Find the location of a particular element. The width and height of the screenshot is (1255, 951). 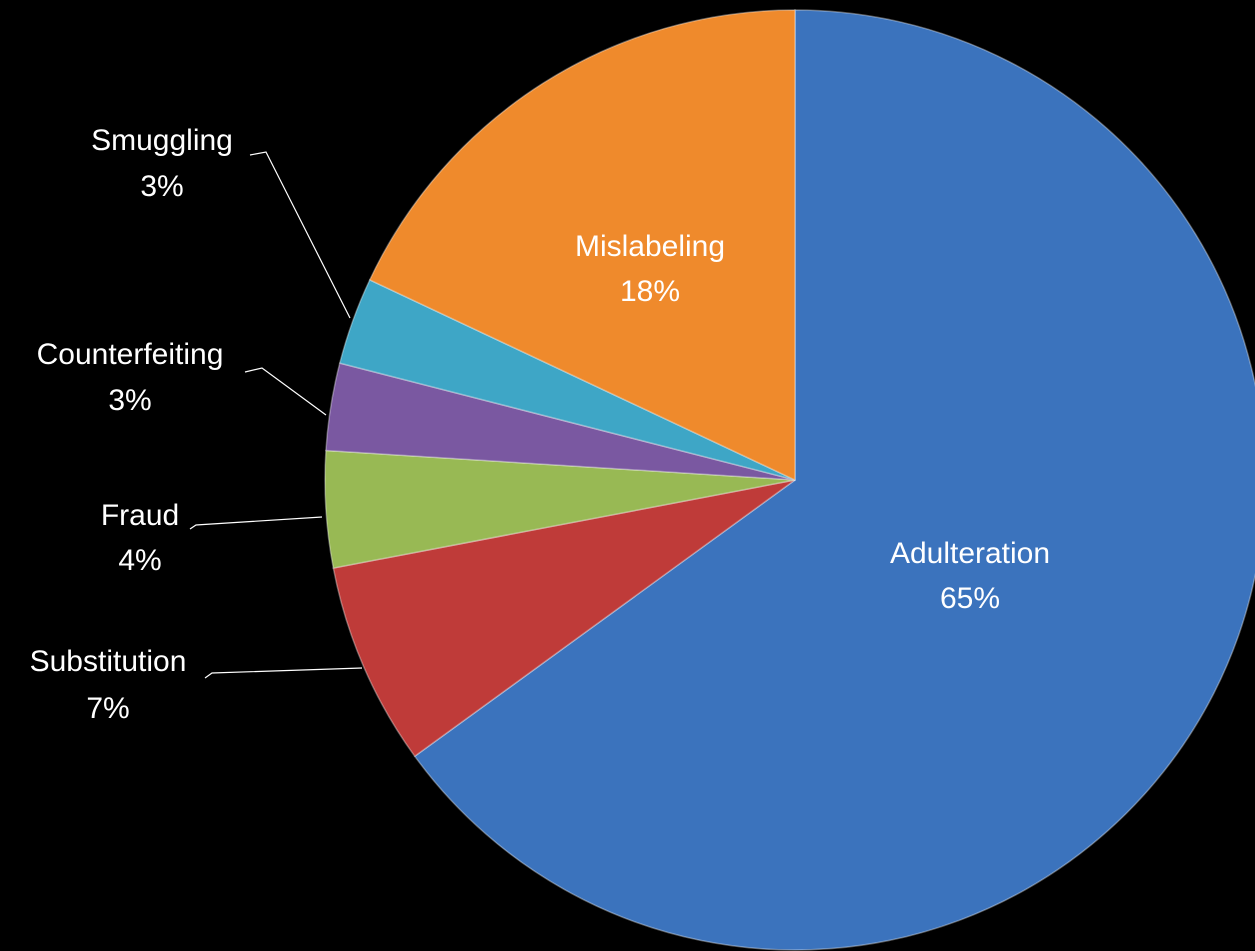

value-label: 7% is located at coordinates (107, 708).